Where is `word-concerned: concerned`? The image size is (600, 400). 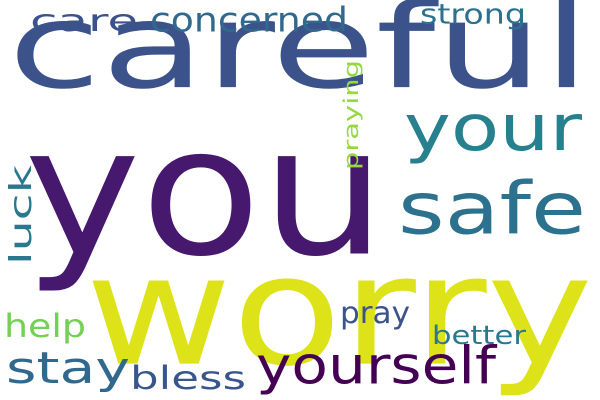 word-concerned: concerned is located at coordinates (249, 20).